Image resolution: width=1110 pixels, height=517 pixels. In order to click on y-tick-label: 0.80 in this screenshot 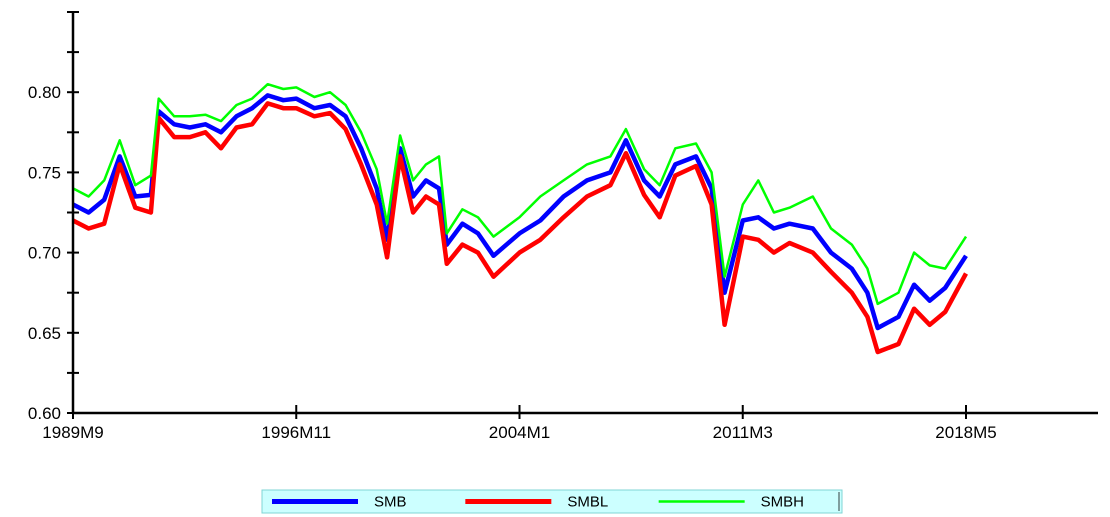, I will do `click(44, 92)`.